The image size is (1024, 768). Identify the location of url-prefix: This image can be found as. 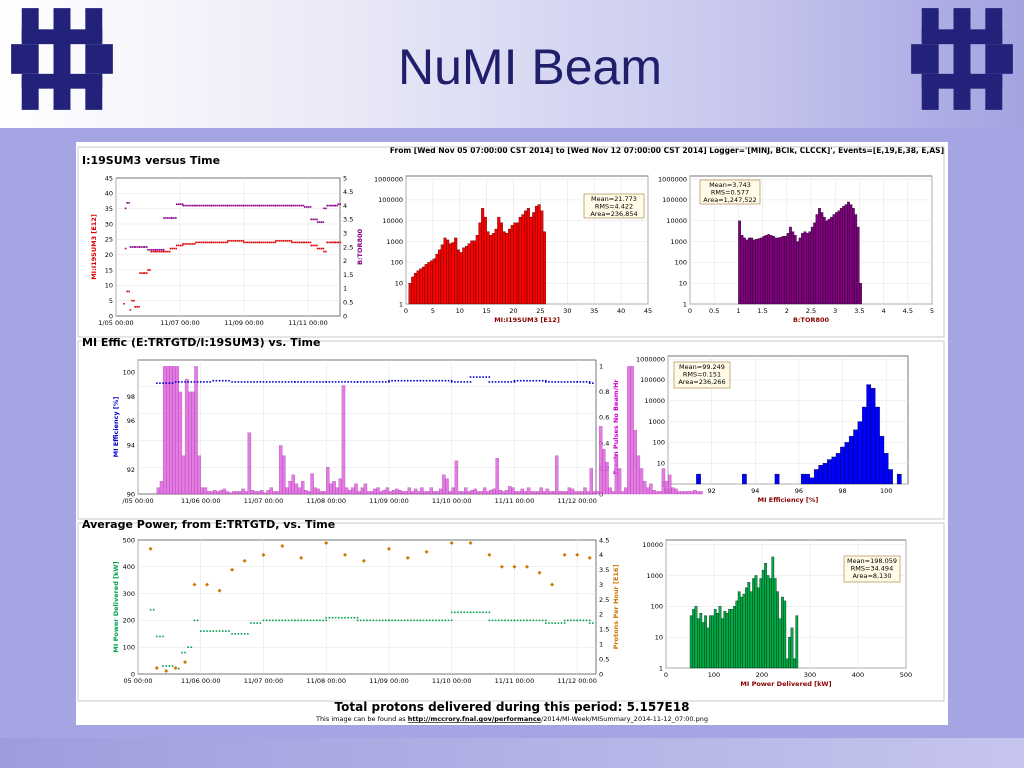
(361, 719).